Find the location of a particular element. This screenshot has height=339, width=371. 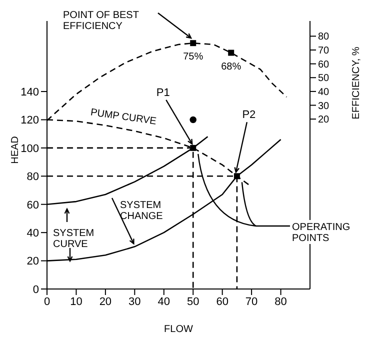

x-tick-label: 80 is located at coordinates (280, 302).